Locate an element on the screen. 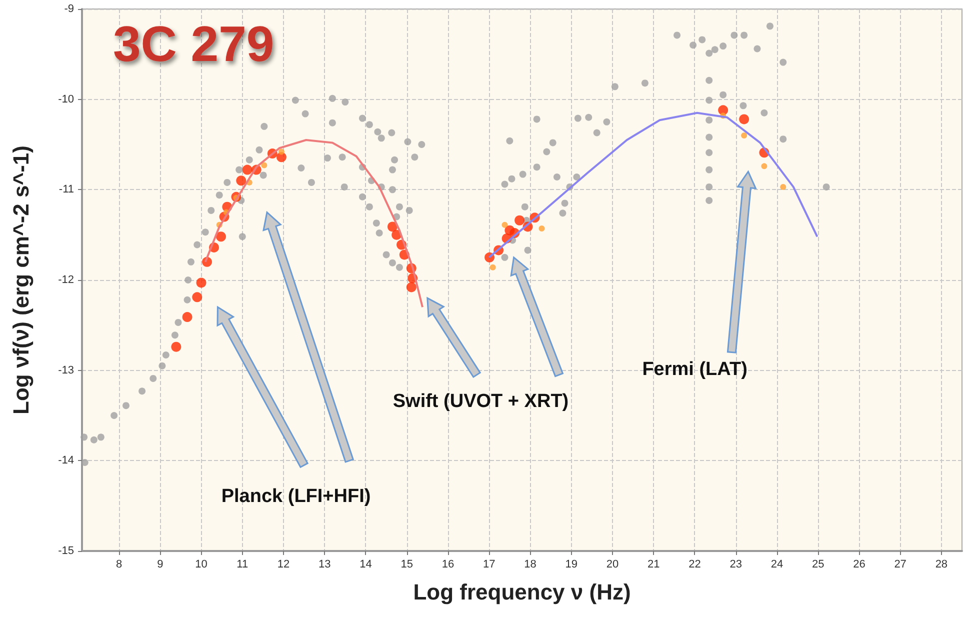 The width and height of the screenshot is (969, 622). x-tick-label: 11 is located at coordinates (242, 564).